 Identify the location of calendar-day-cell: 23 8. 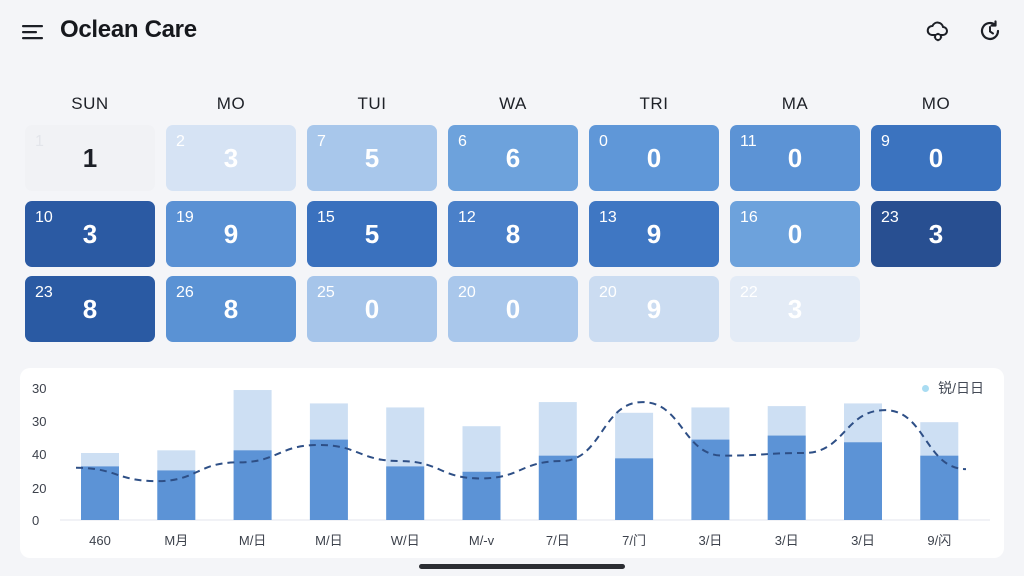
(90, 309).